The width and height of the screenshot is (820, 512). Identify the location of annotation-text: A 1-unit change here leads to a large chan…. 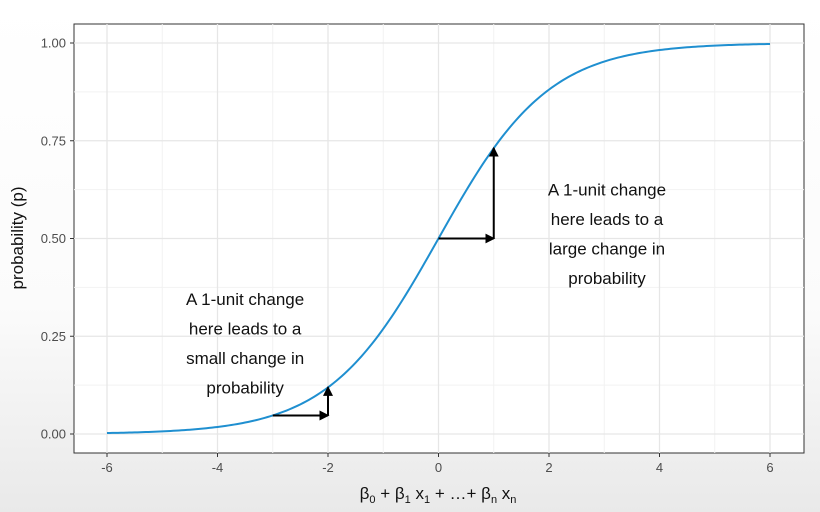
(607, 233).